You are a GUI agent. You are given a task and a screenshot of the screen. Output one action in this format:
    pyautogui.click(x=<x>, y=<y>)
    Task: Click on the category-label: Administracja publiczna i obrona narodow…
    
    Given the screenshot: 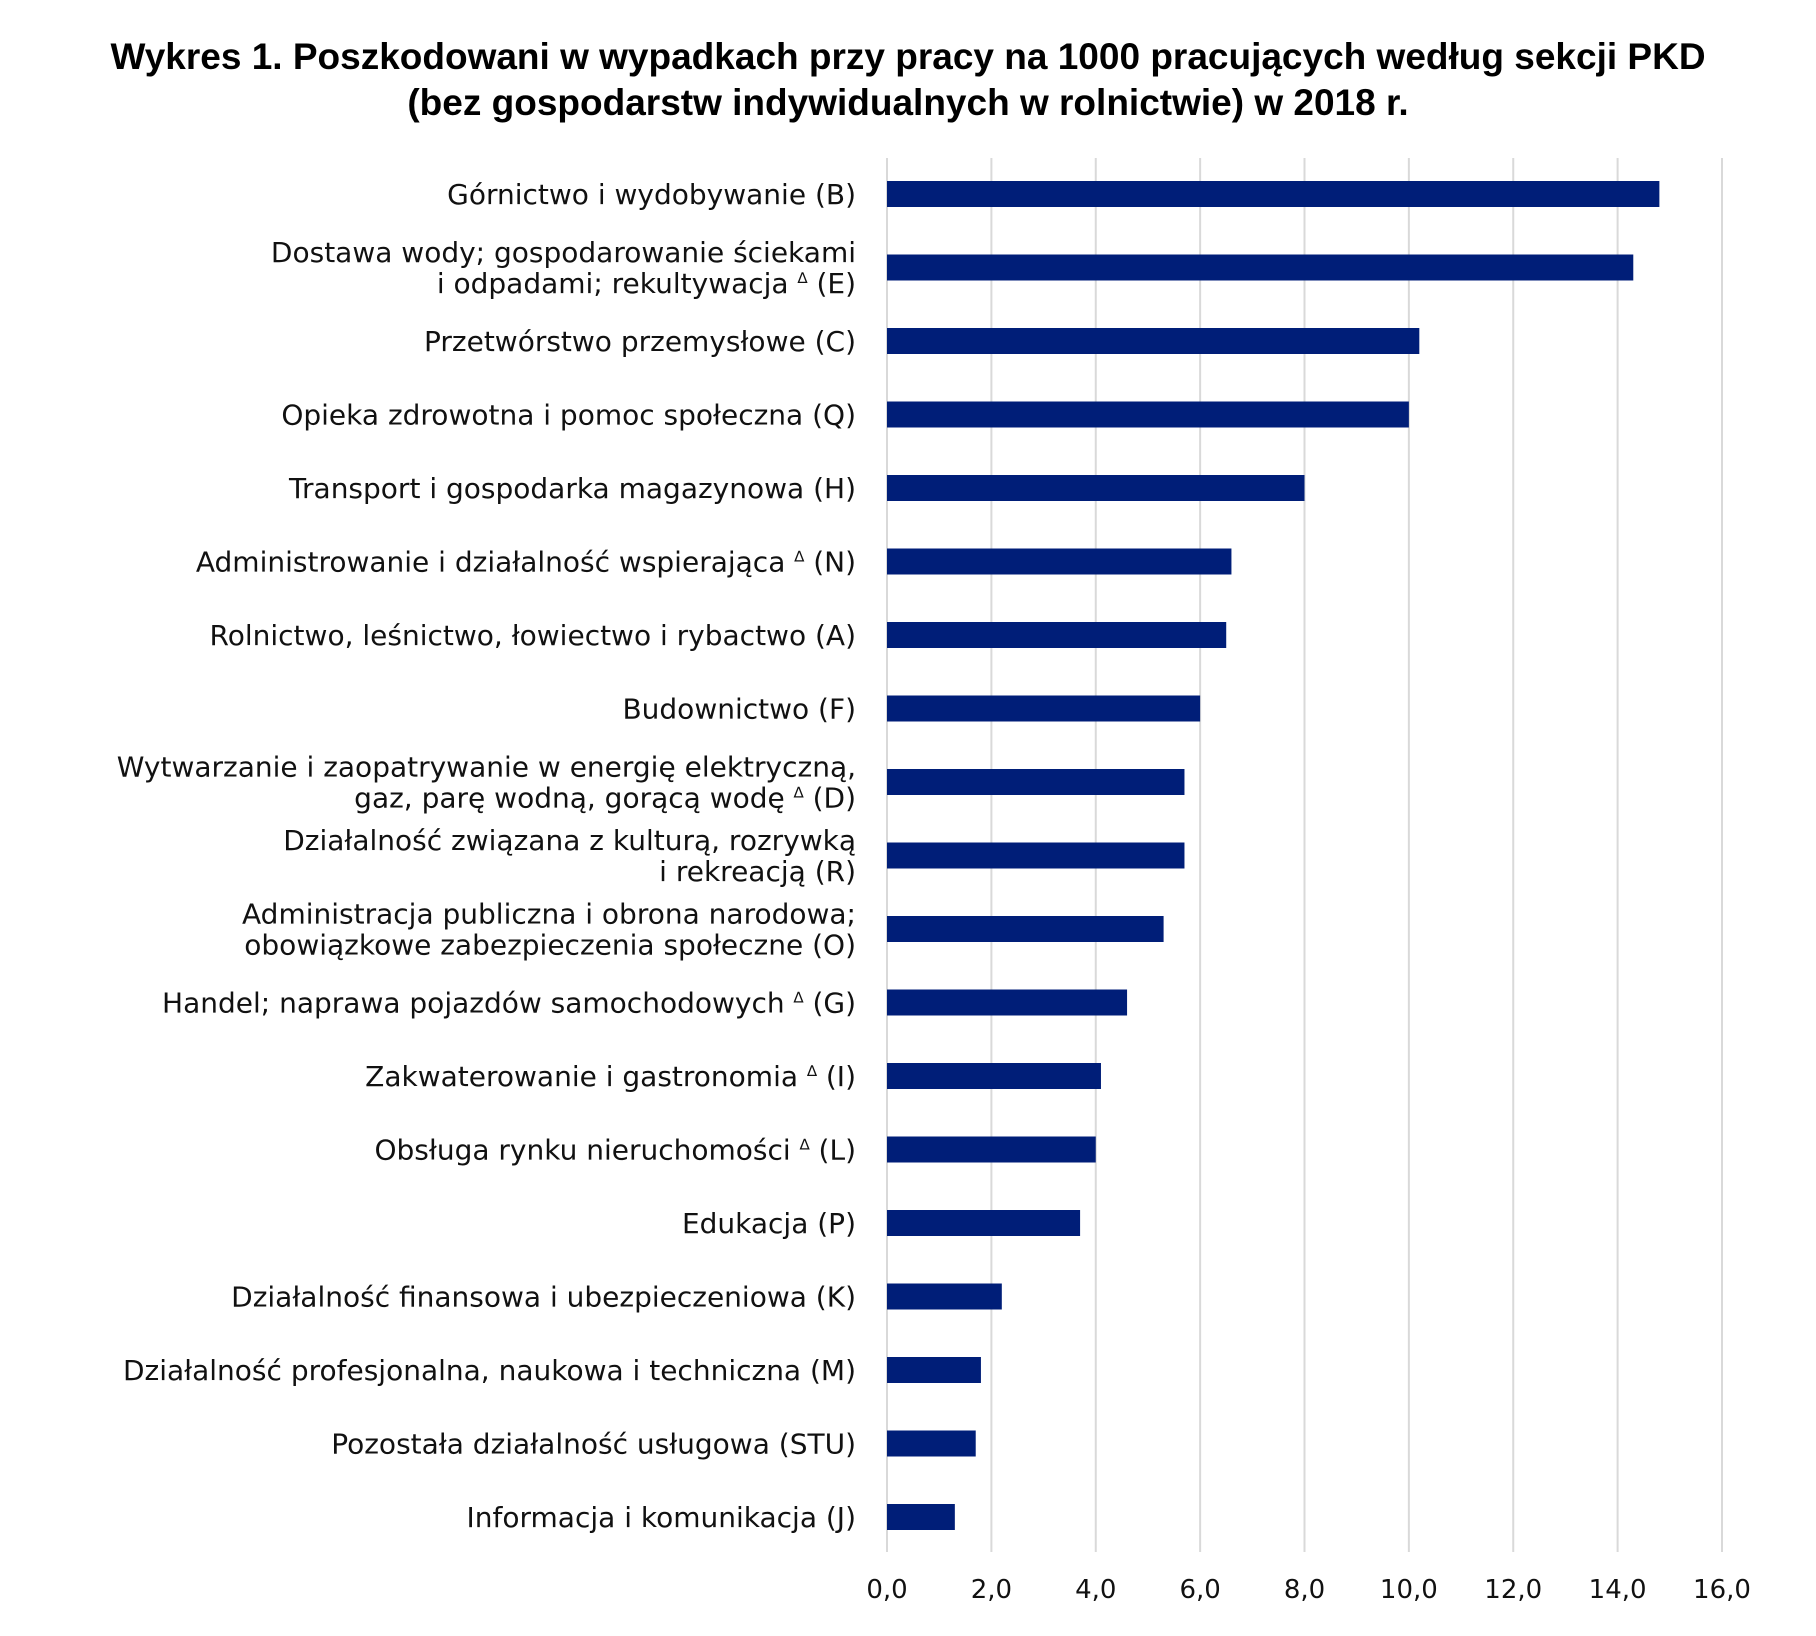 What is the action you would take?
    pyautogui.click(x=549, y=930)
    